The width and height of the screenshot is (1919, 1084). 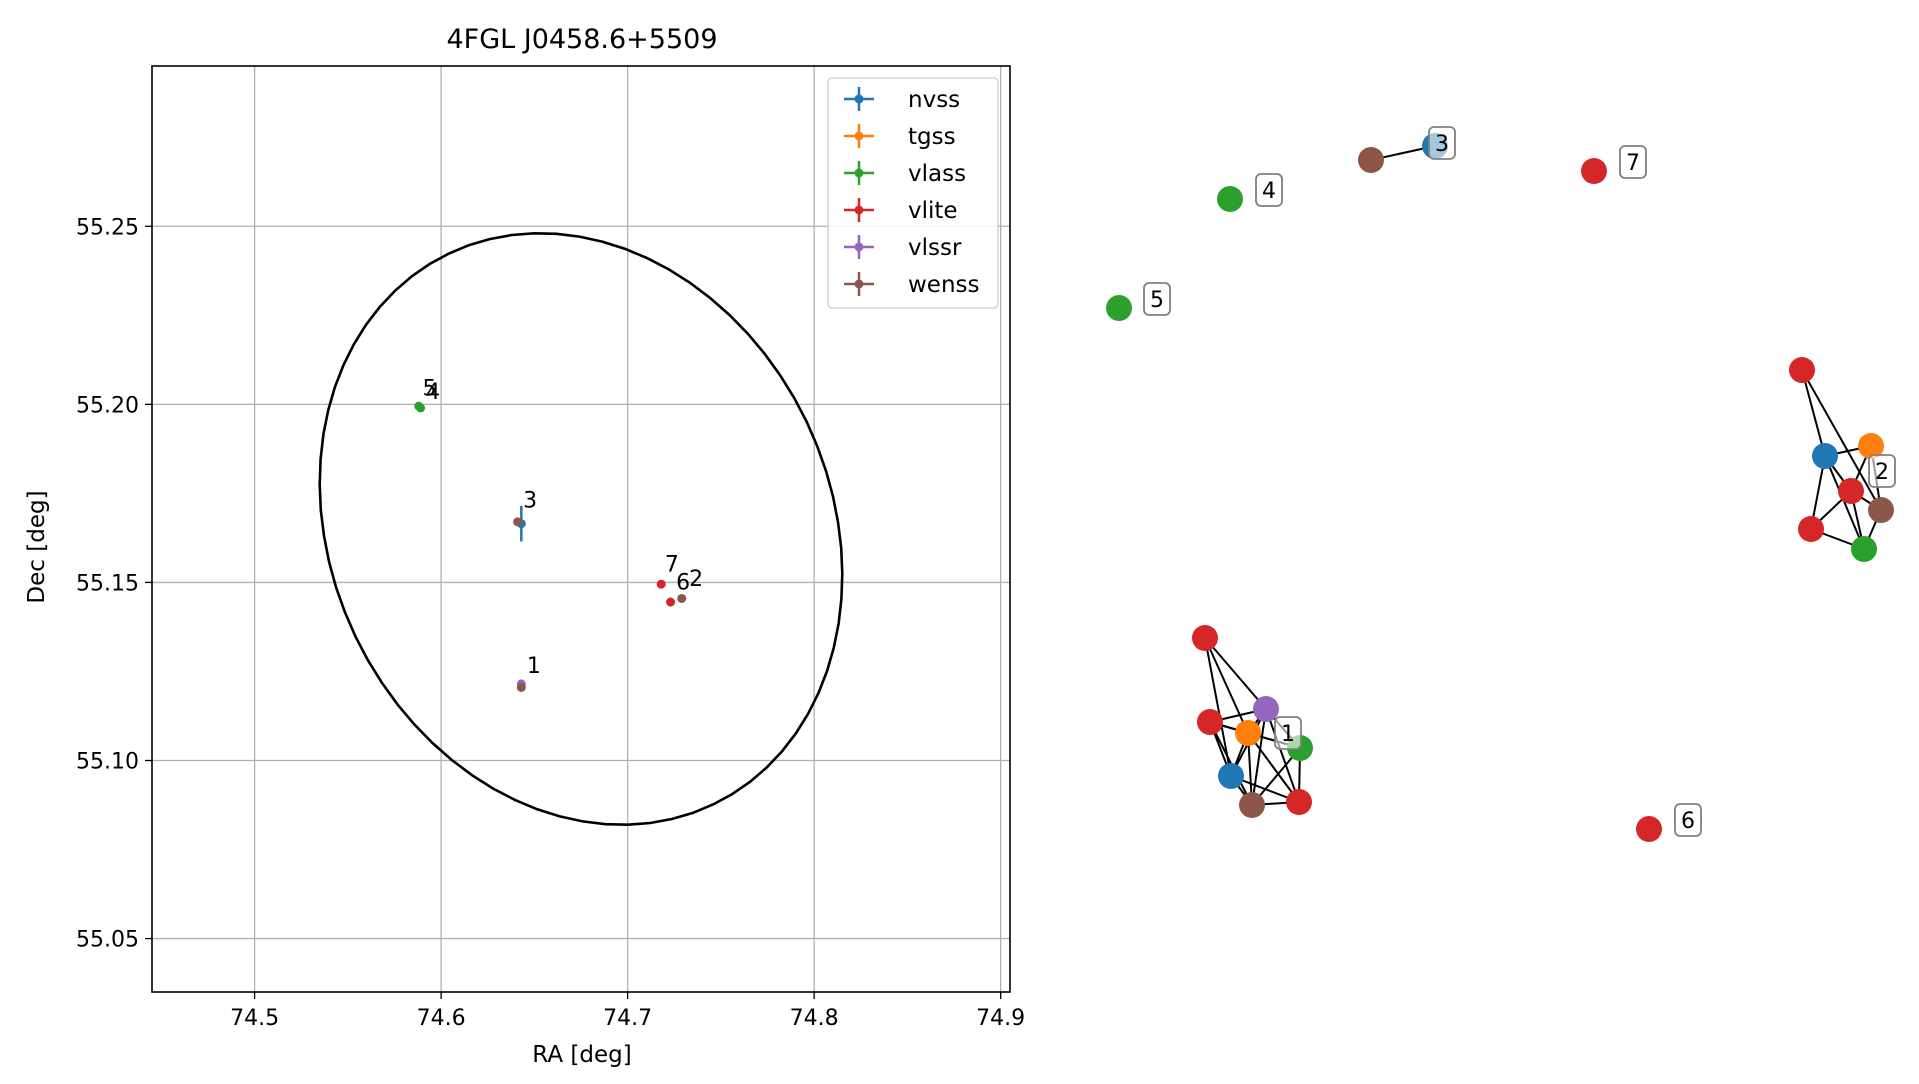 I want to click on x-tick-label: 74.5, so click(x=254, y=1018).